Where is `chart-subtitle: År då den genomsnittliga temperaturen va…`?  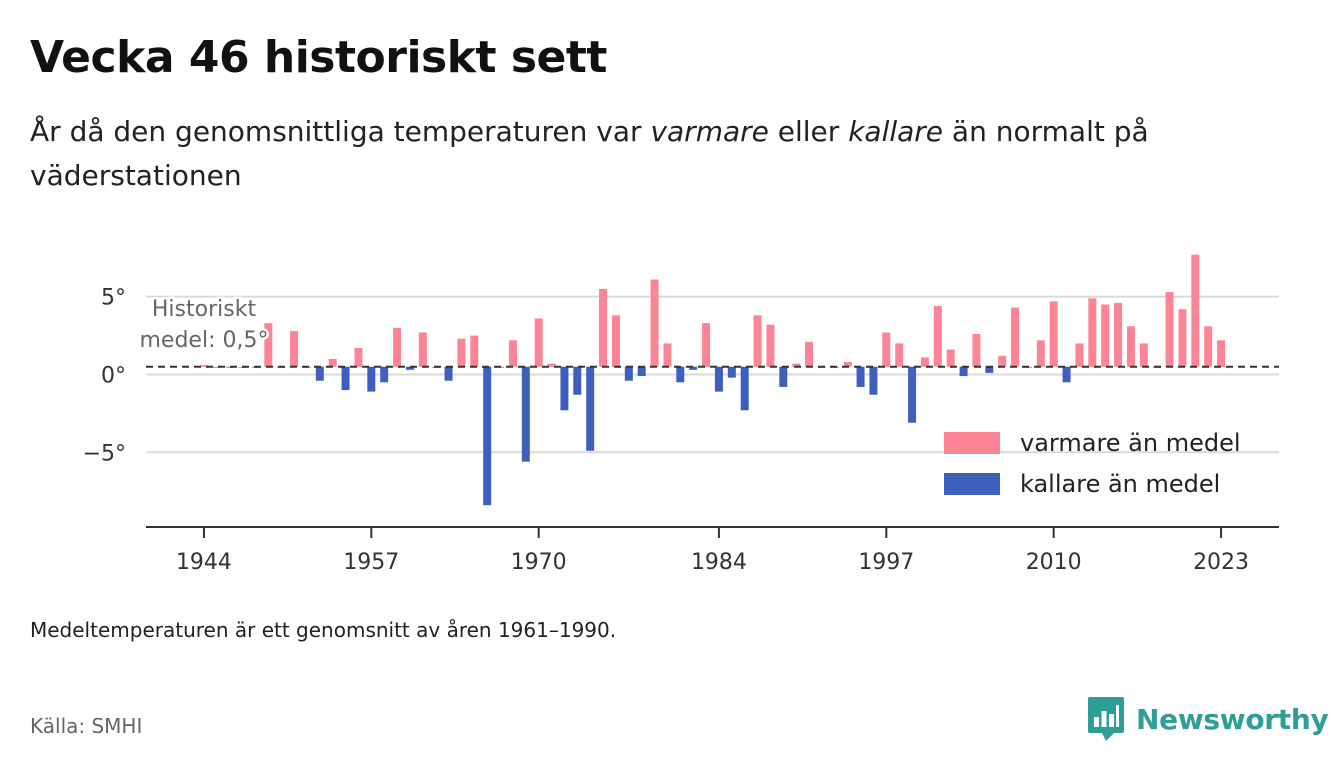
chart-subtitle: År då den genomsnittliga temperaturen va… is located at coordinates (645, 154).